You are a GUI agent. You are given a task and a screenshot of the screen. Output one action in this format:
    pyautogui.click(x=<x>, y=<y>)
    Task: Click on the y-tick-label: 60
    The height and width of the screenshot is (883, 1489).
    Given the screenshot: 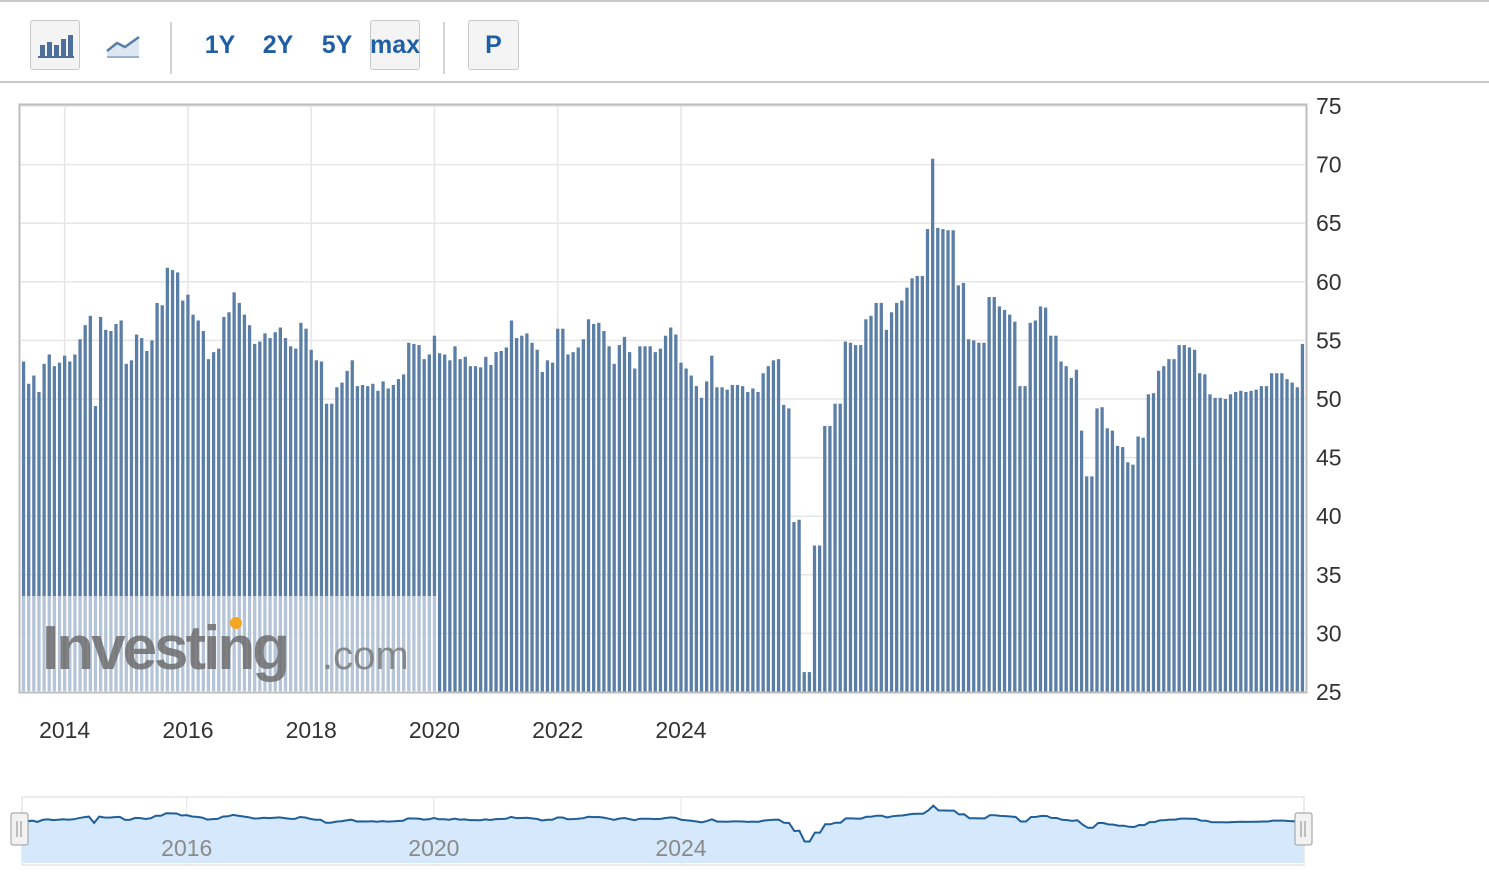 What is the action you would take?
    pyautogui.click(x=1329, y=282)
    